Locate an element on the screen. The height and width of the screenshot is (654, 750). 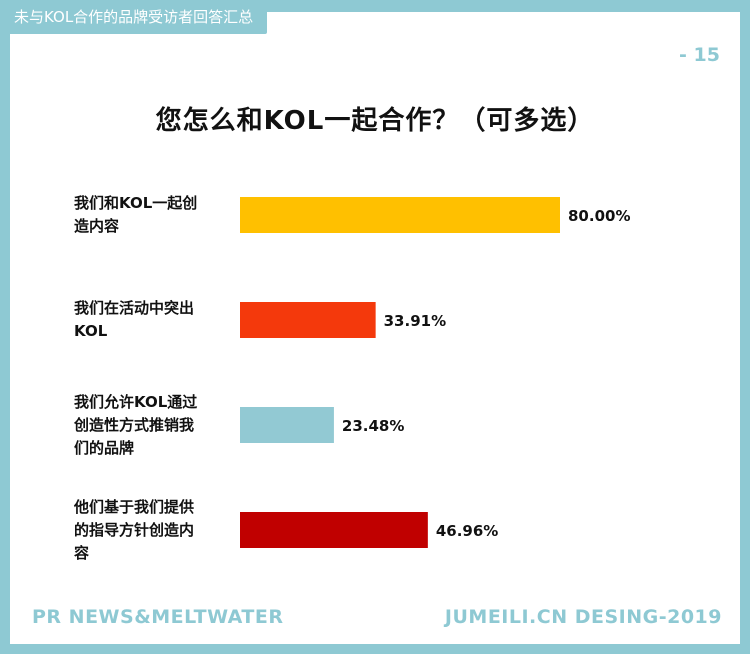
header-tag: 未与KOL合作的品牌受访者回答汇总 is located at coordinates (134, 17).